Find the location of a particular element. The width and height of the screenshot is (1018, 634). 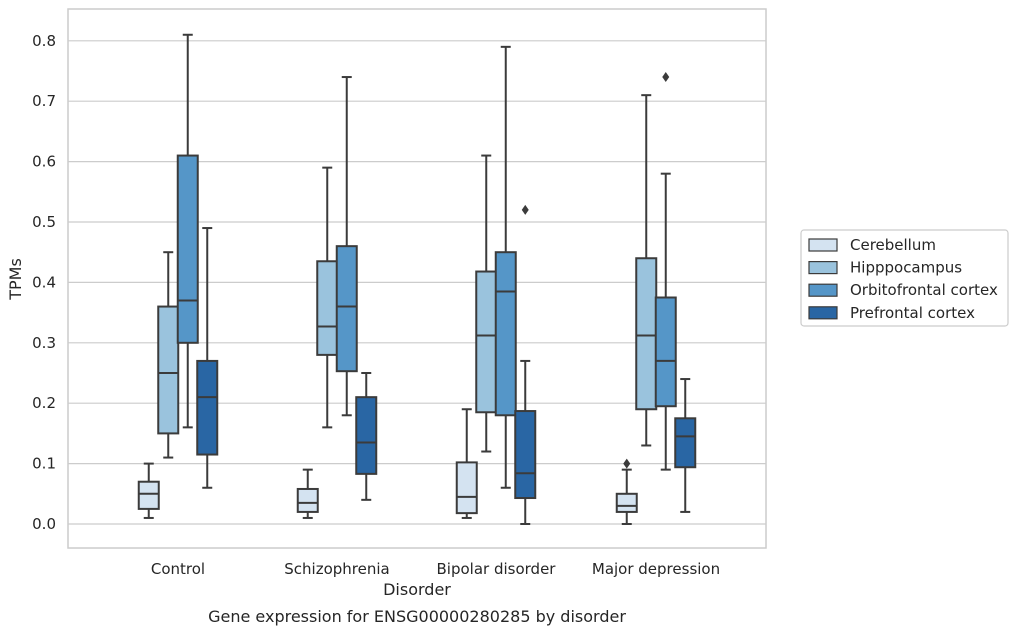

series-cerebellum is located at coordinates (387, 466).